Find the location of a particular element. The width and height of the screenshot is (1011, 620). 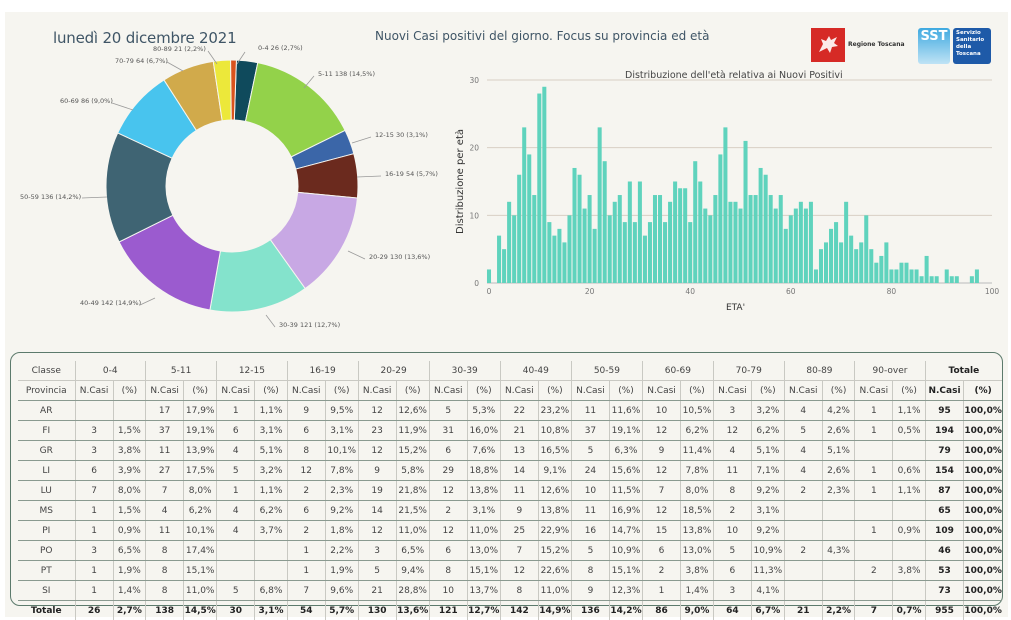

n-casi-cell: 6 is located at coordinates (306, 511).